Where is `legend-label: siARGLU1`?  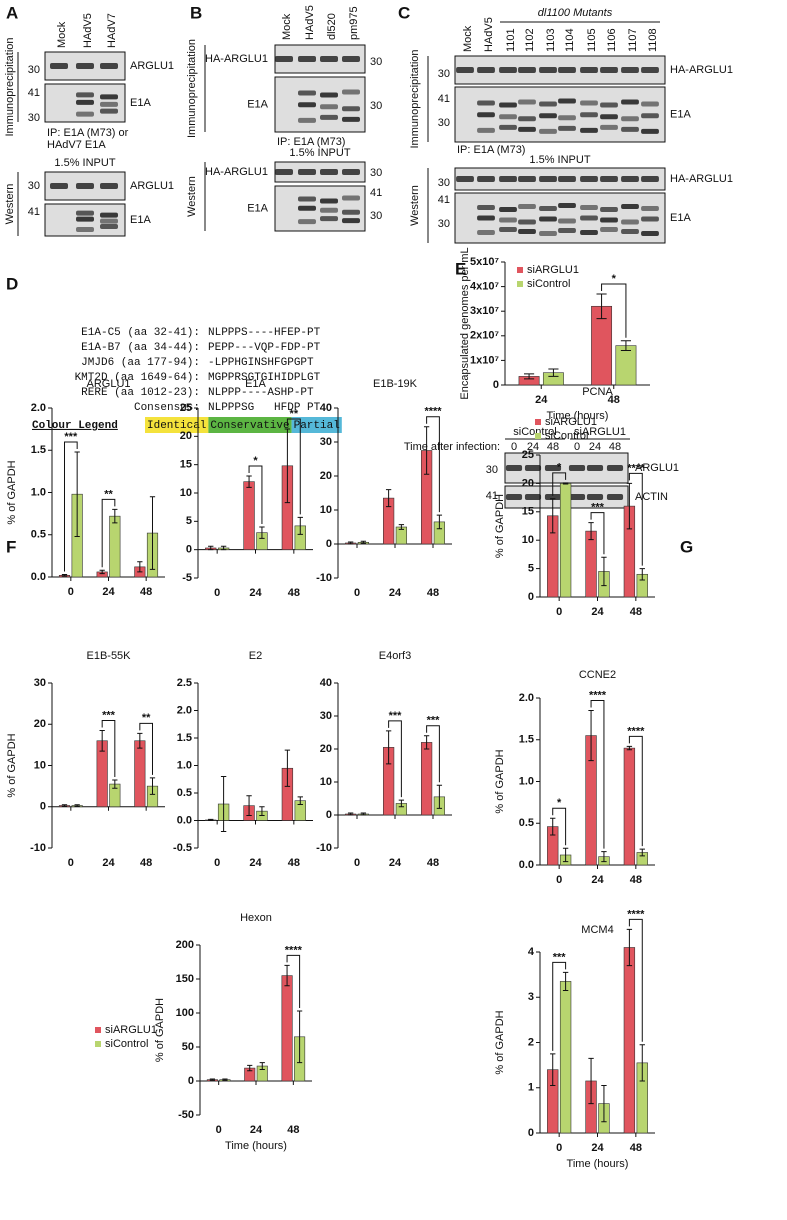 legend-label: siARGLU1 is located at coordinates (571, 422).